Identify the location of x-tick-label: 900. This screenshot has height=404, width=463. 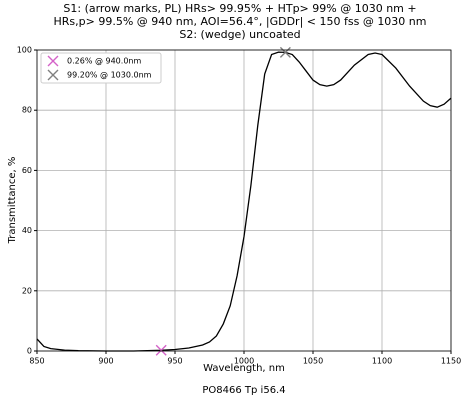
(105, 361).